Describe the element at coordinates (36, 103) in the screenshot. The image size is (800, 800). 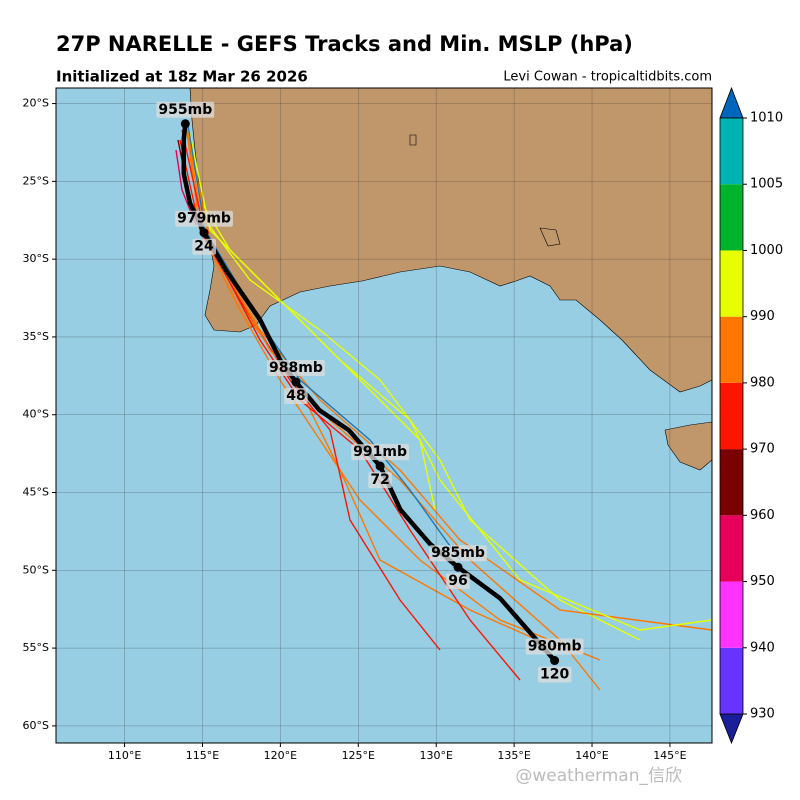
I see `y-tick-label: 20°S` at that location.